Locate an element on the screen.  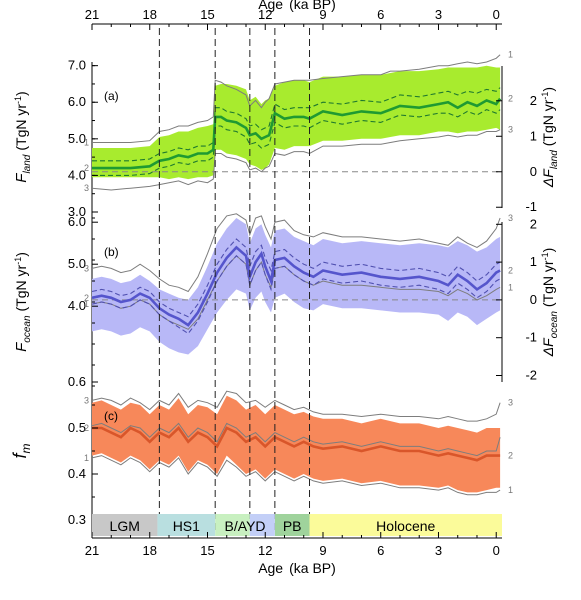
bottom-x-axis-title: Age (ka BP) is located at coordinates (297, 568).